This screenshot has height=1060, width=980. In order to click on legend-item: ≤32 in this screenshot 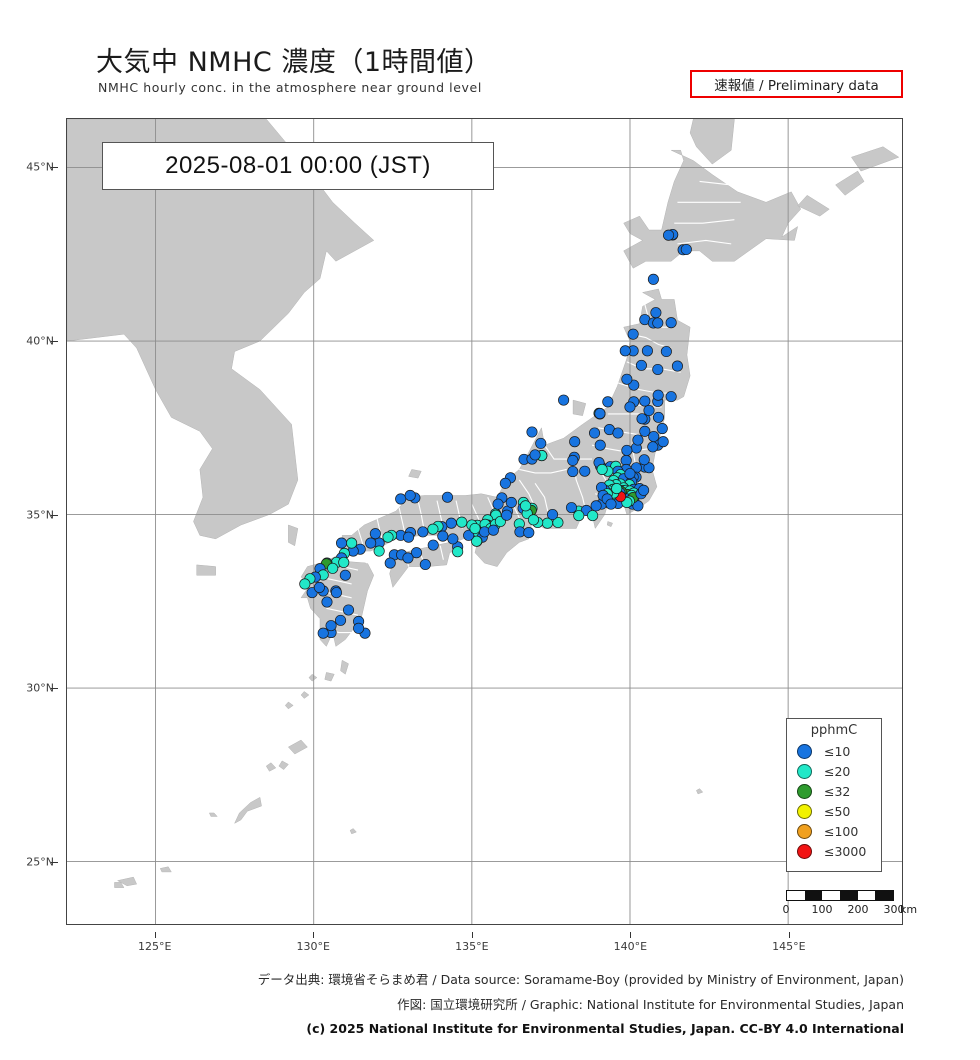, I will do `click(834, 791)`.